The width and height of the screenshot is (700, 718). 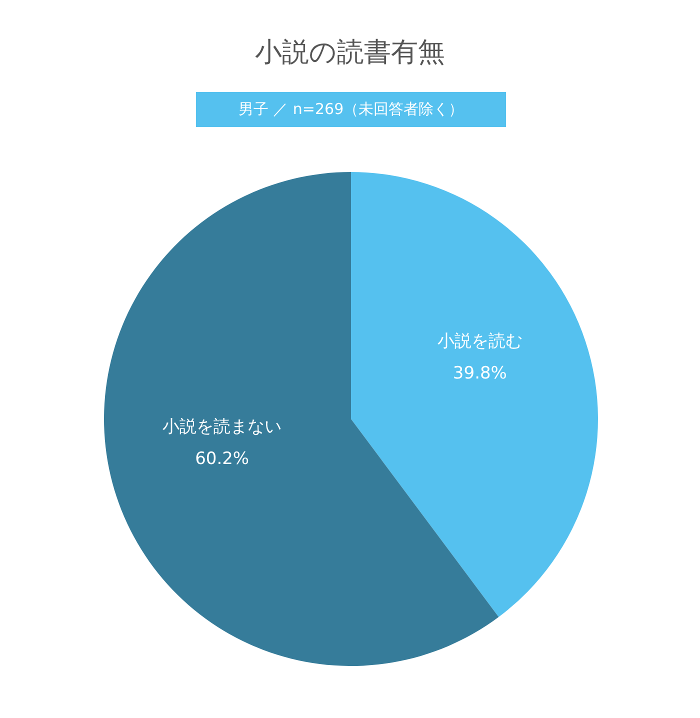 I want to click on data-label: 39.8%, so click(x=479, y=374).